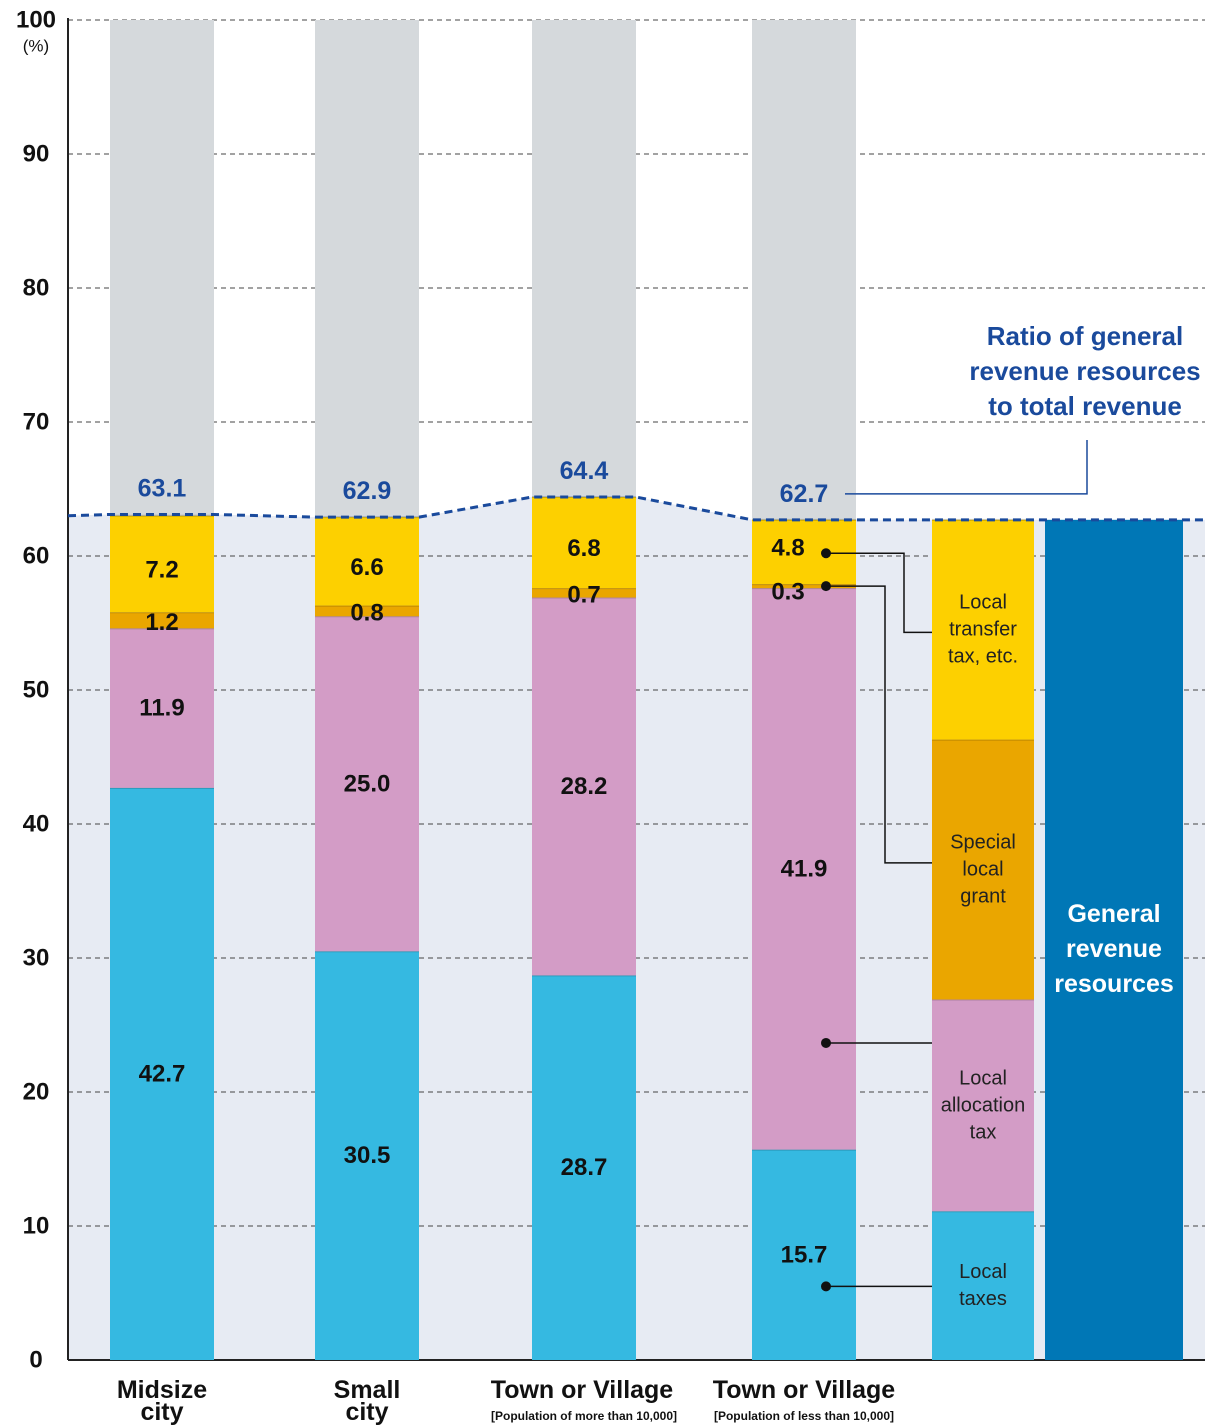 The image size is (1229, 1427). I want to click on general-revenue-label: revenue, so click(1114, 949).